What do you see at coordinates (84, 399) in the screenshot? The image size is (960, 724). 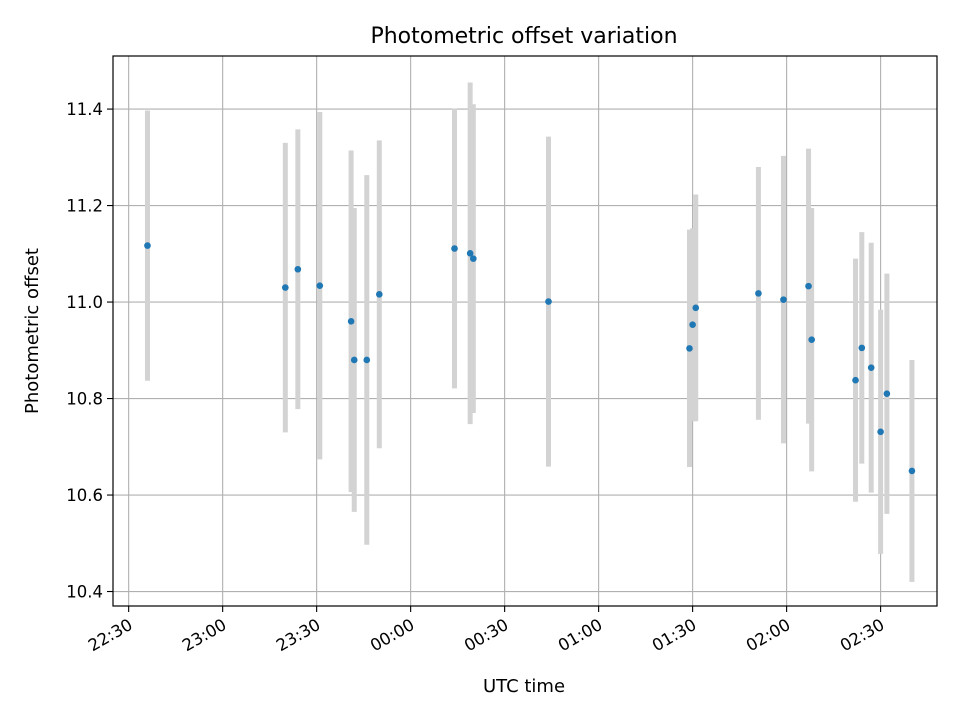 I see `y-tick-label: 10.8` at bounding box center [84, 399].